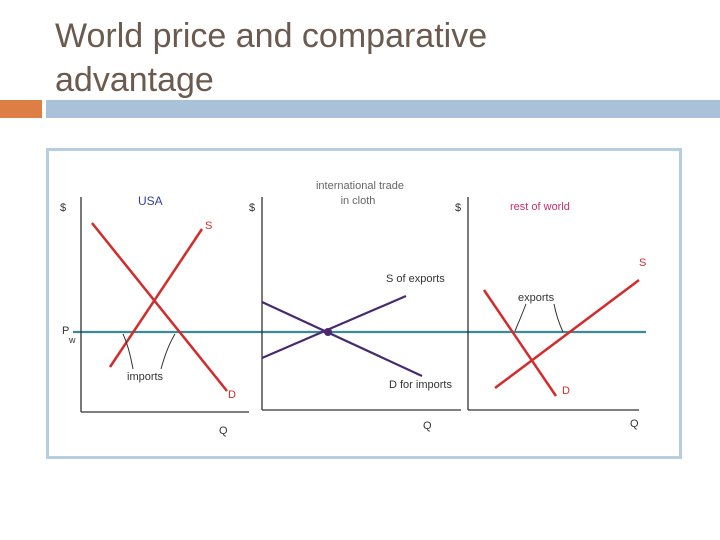 The height and width of the screenshot is (540, 720). I want to click on trade-supply-of-exports-curve, so click(334, 327).